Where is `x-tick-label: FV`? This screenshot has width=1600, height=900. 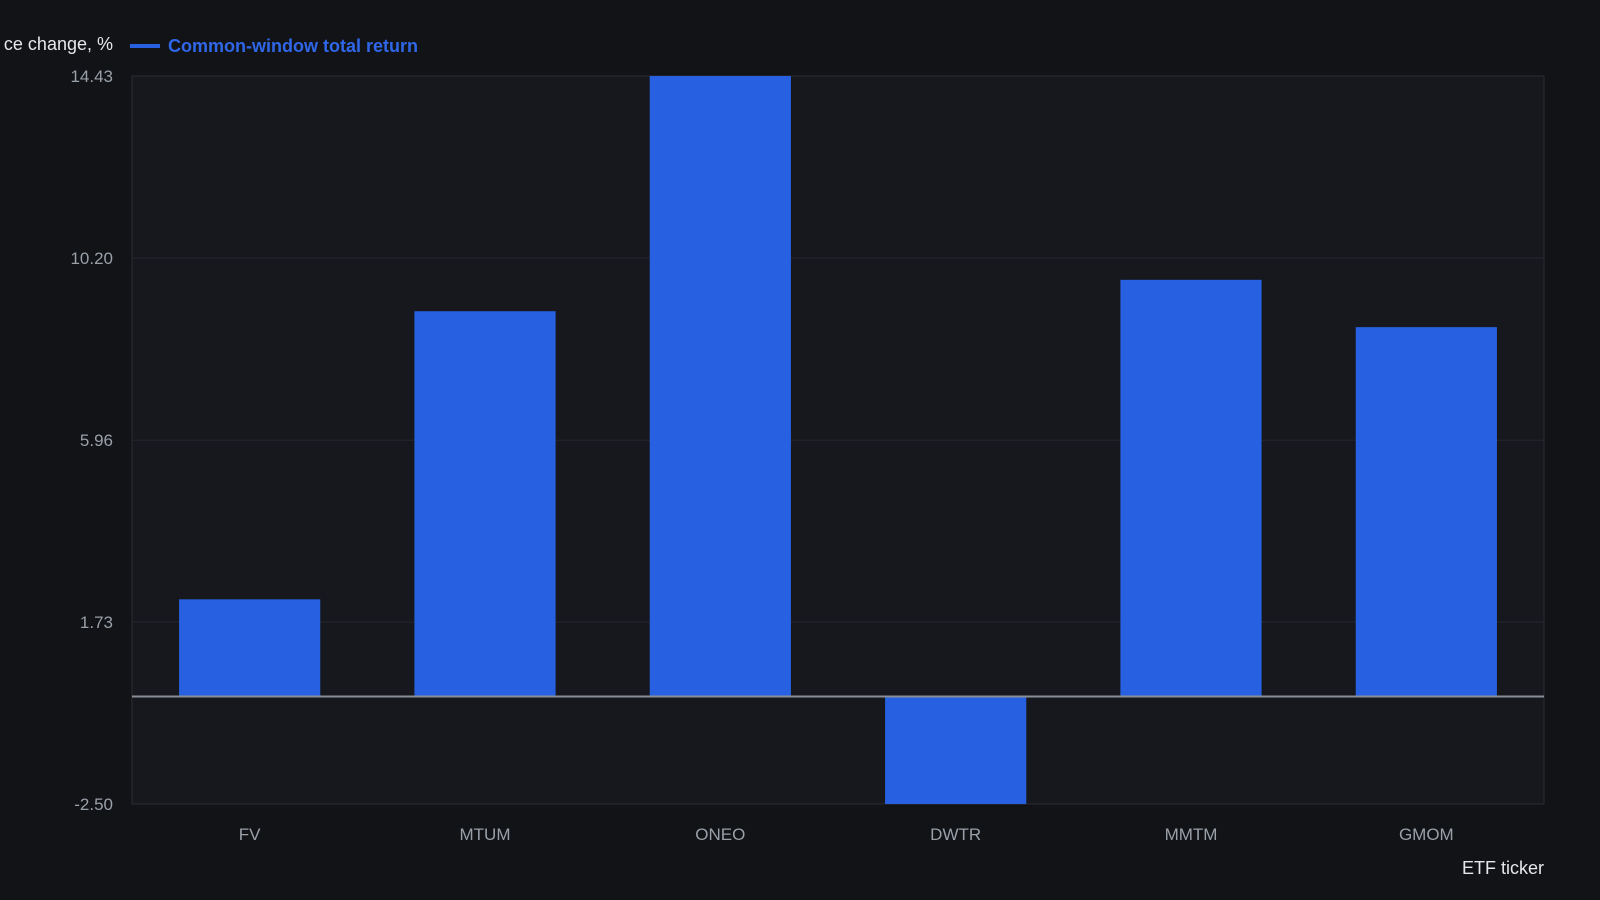 x-tick-label: FV is located at coordinates (250, 834).